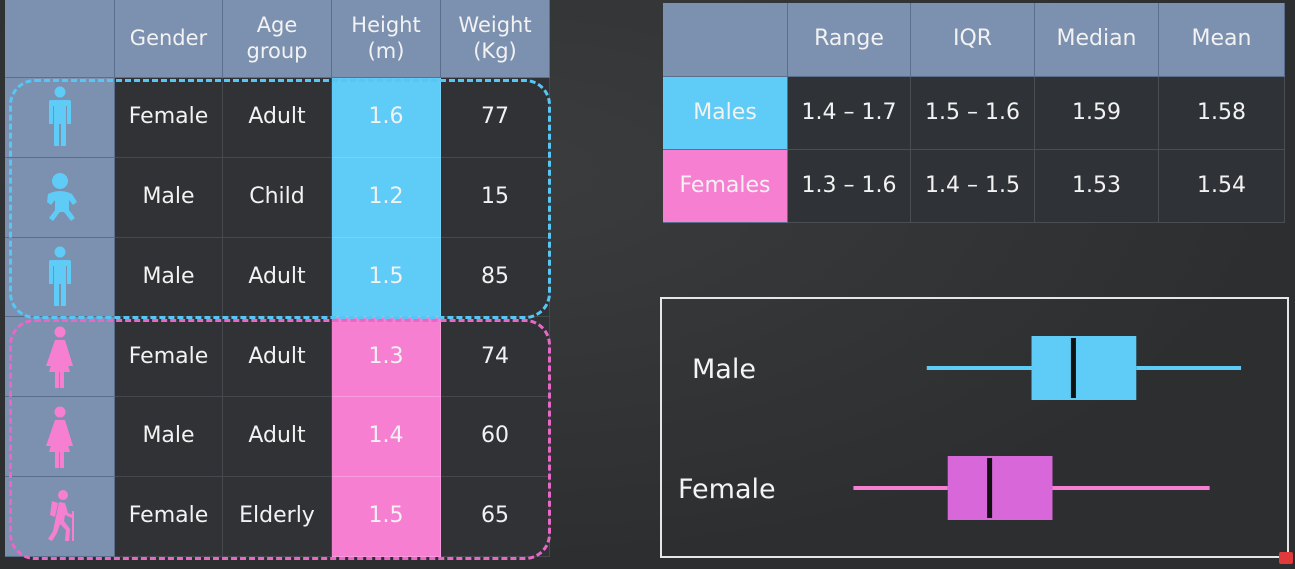 Image resolution: width=1295 pixels, height=569 pixels. What do you see at coordinates (725, 40) in the screenshot?
I see `summary-header-blank` at bounding box center [725, 40].